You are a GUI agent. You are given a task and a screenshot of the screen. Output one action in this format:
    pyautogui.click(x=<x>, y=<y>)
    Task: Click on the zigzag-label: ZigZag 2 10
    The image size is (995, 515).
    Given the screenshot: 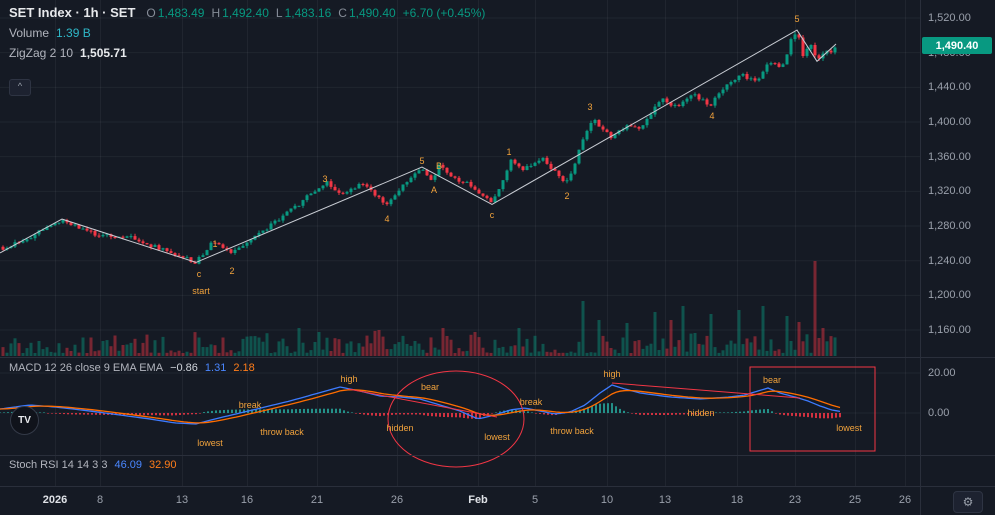 What is the action you would take?
    pyautogui.click(x=41, y=53)
    